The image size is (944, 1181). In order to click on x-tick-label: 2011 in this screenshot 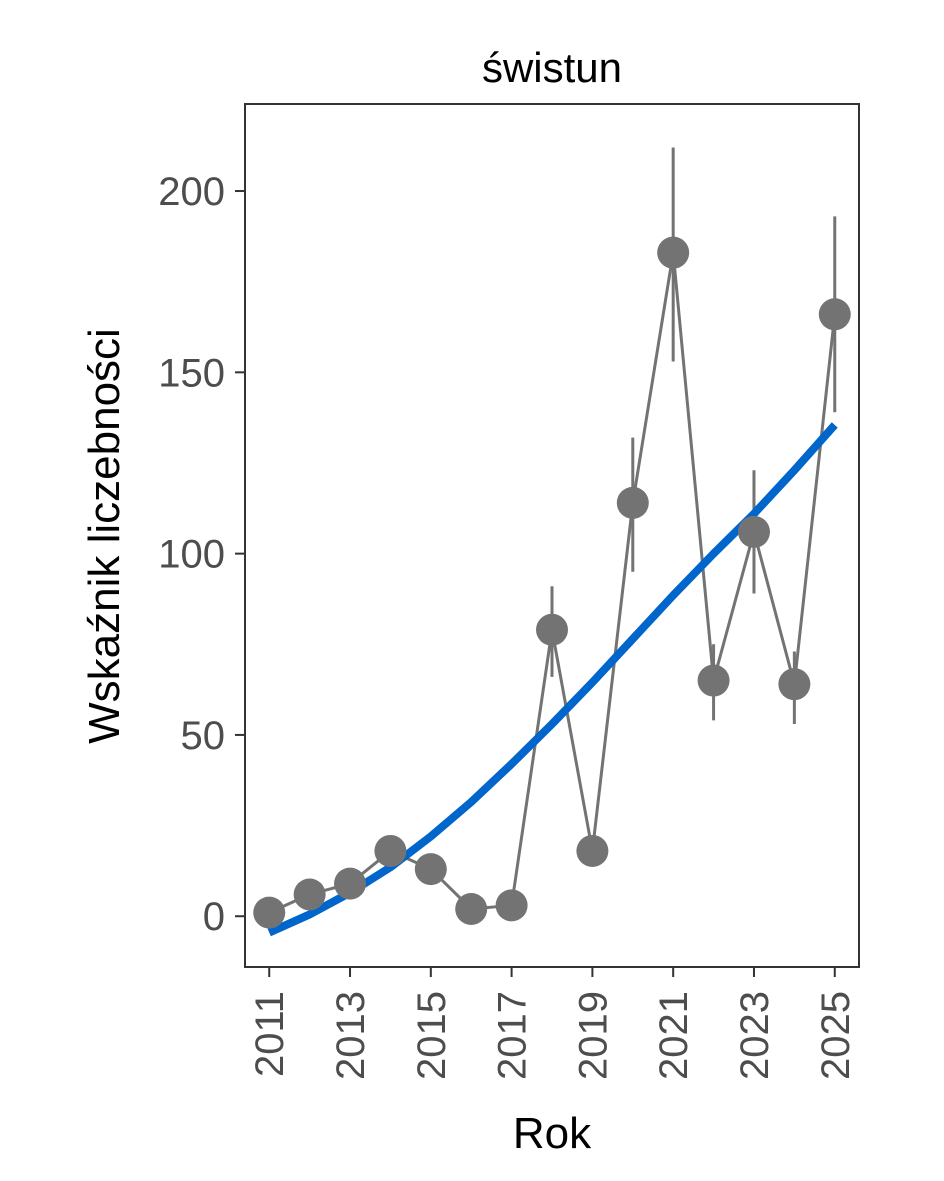, I will do `click(270, 1034)`.